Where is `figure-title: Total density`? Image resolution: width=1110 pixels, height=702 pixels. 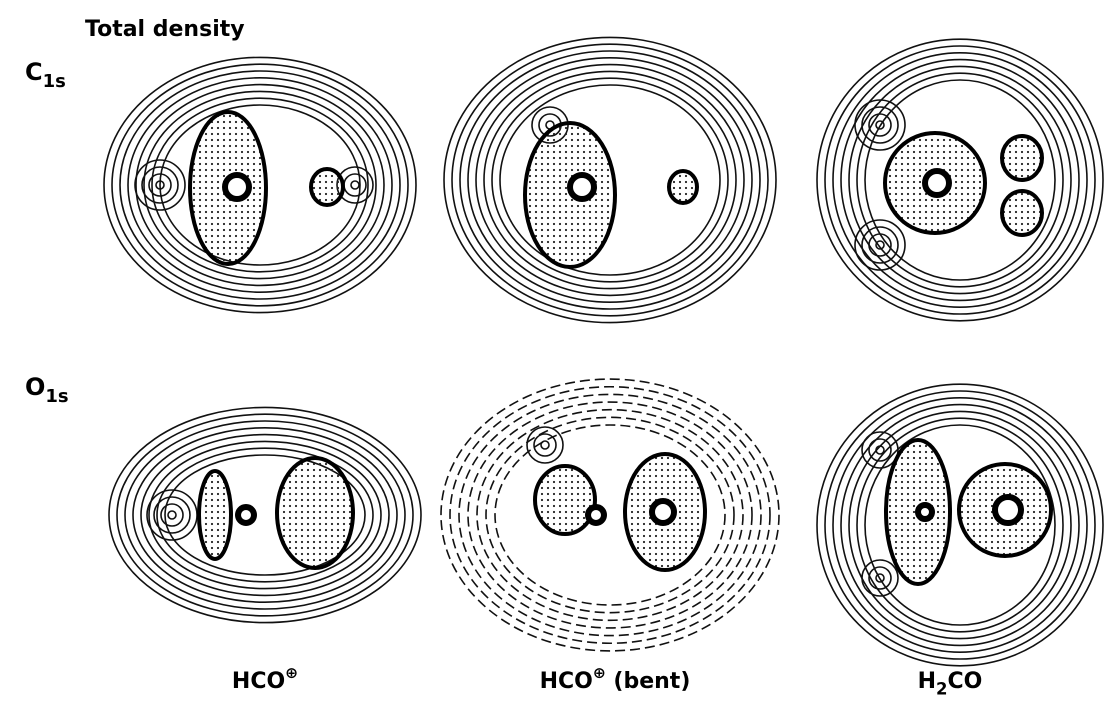
figure-title: Total density is located at coordinates (165, 29).